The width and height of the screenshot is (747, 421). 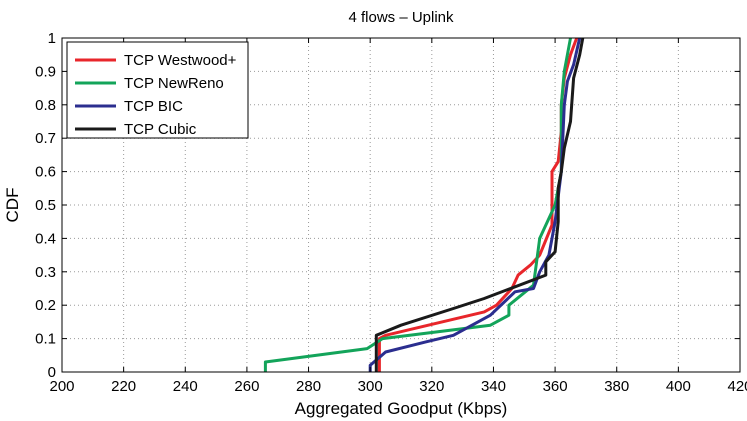 What do you see at coordinates (45, 71) in the screenshot?
I see `y-tick-label: 0.9` at bounding box center [45, 71].